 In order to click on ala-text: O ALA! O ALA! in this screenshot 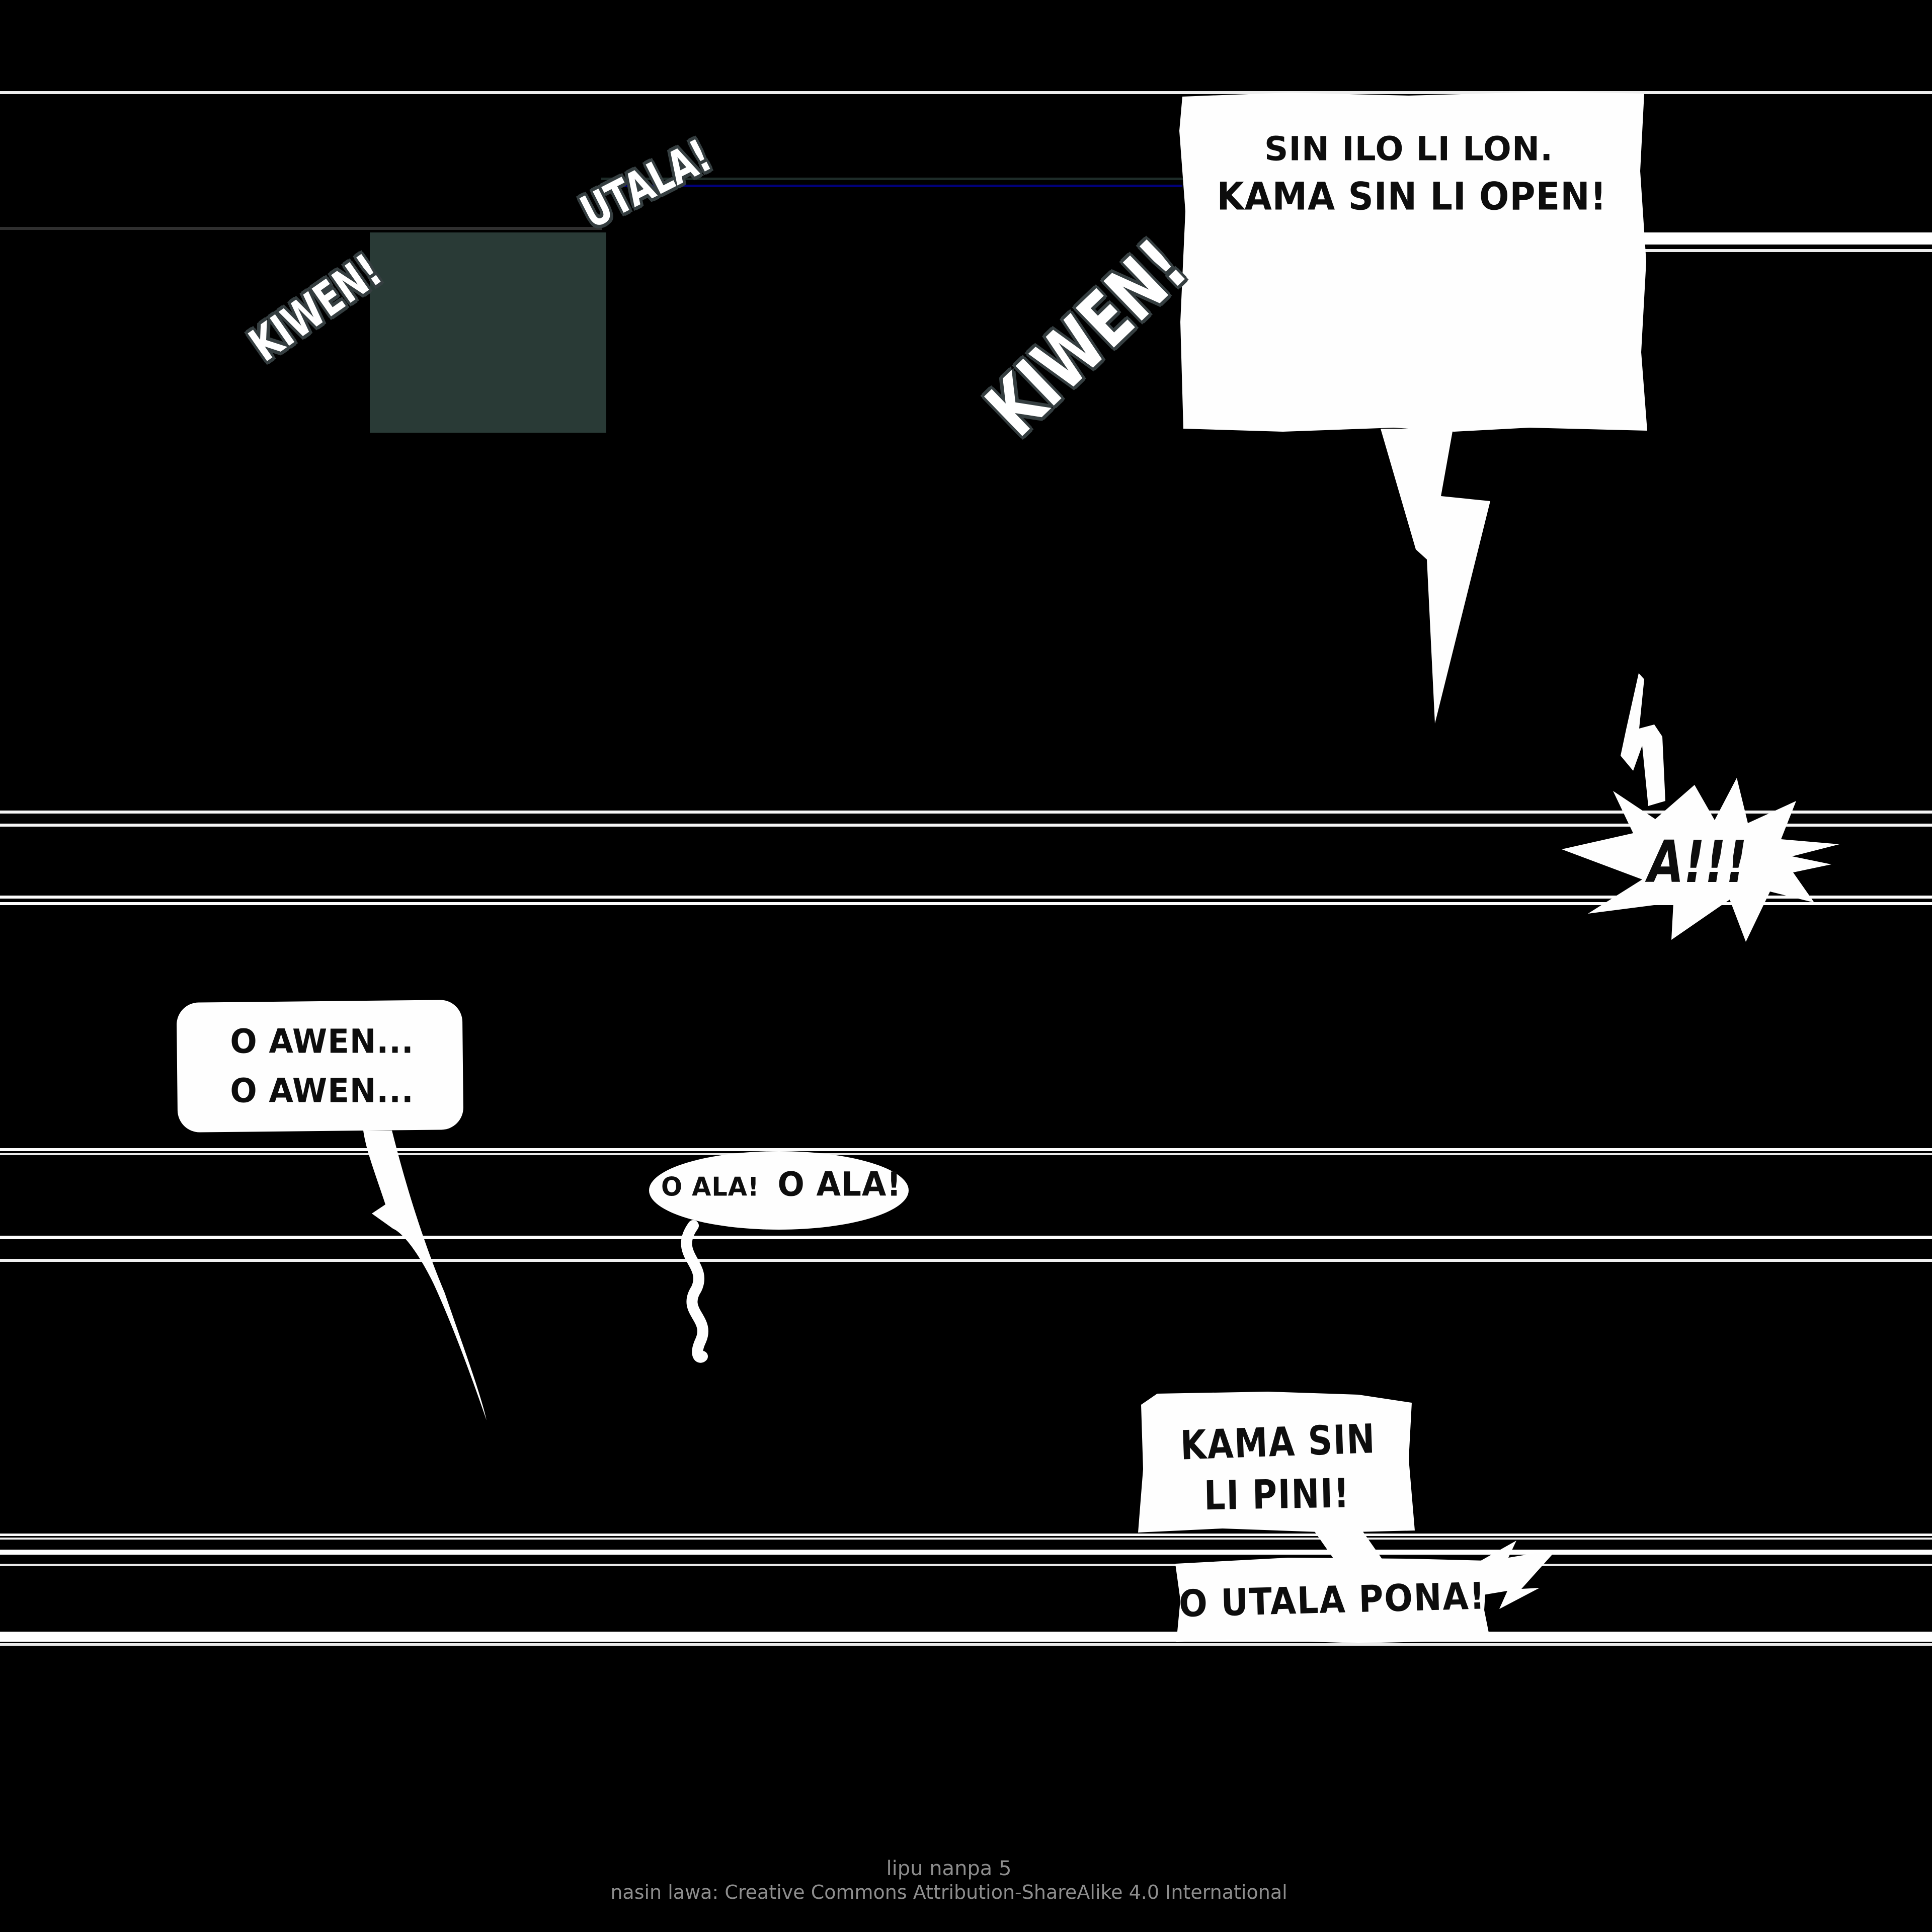, I will do `click(781, 1184)`.